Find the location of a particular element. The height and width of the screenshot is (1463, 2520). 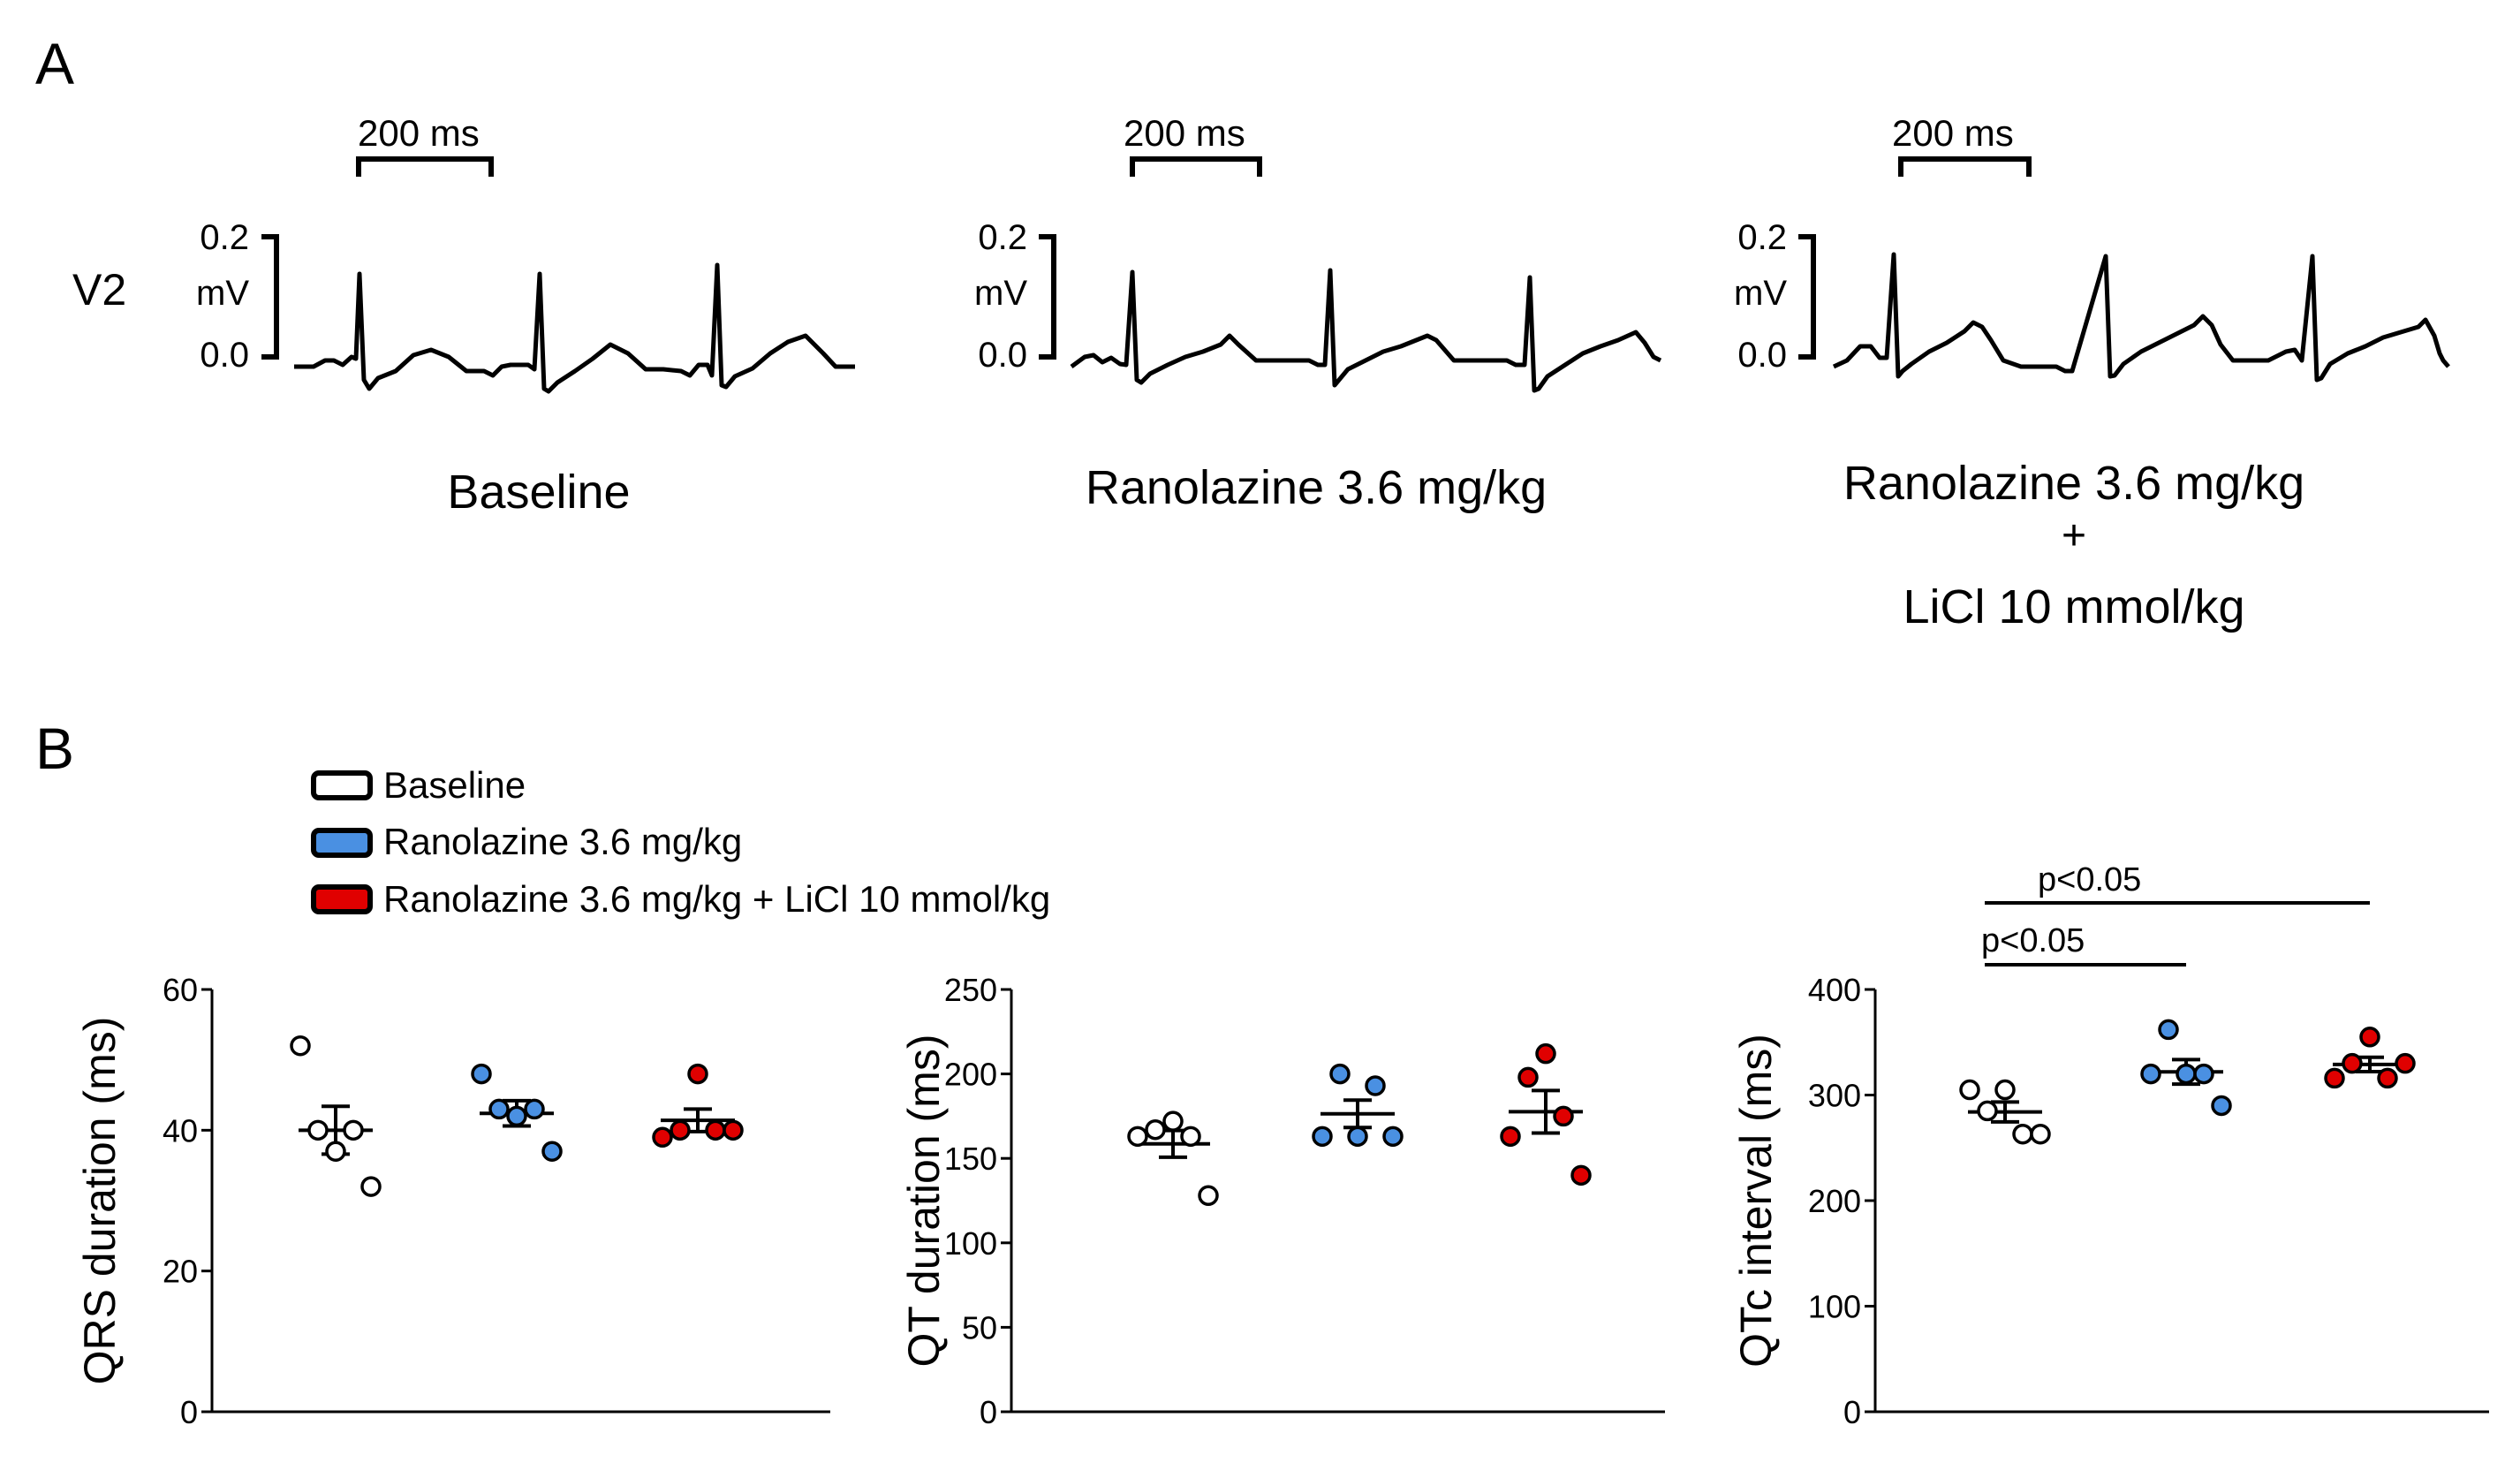

legend-label: Ranolazine 3.6 mg/kg is located at coordinates (562, 842).